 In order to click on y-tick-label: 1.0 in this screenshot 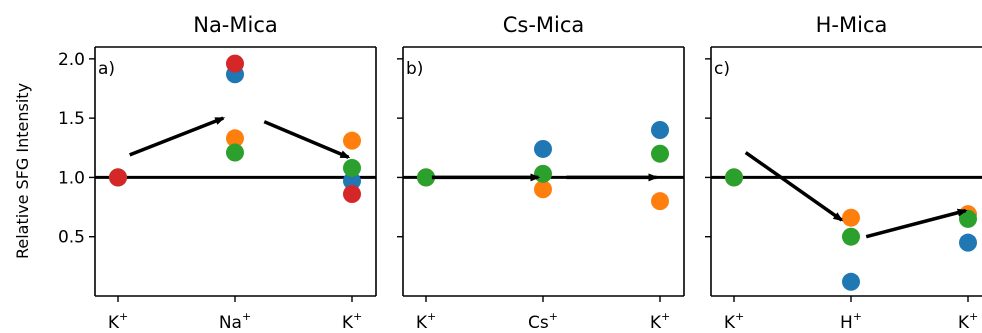, I will do `click(71, 178)`.